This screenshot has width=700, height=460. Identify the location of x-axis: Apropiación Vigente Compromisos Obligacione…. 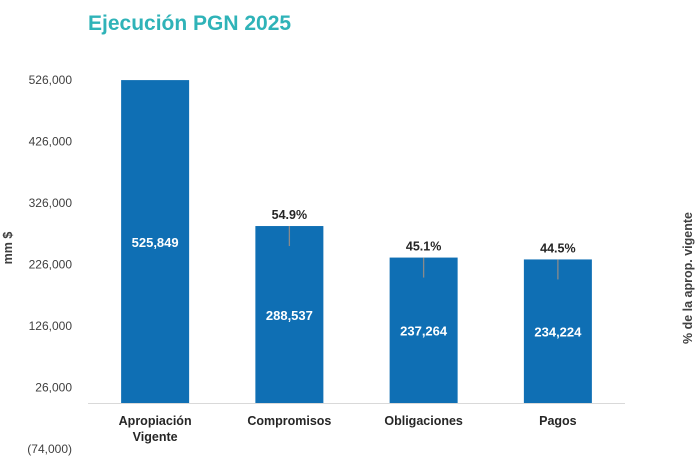
(356, 423).